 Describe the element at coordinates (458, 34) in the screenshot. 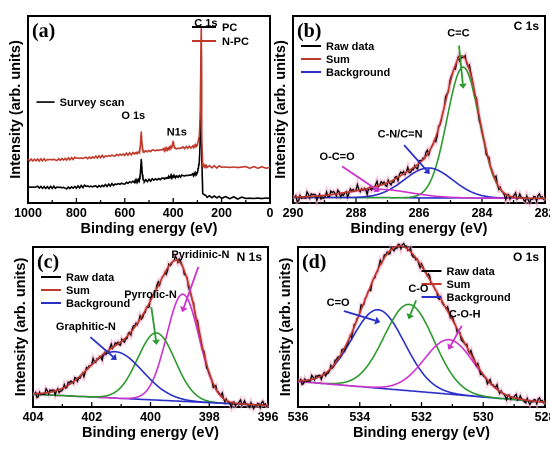

I see `annotation-label: C=C` at that location.